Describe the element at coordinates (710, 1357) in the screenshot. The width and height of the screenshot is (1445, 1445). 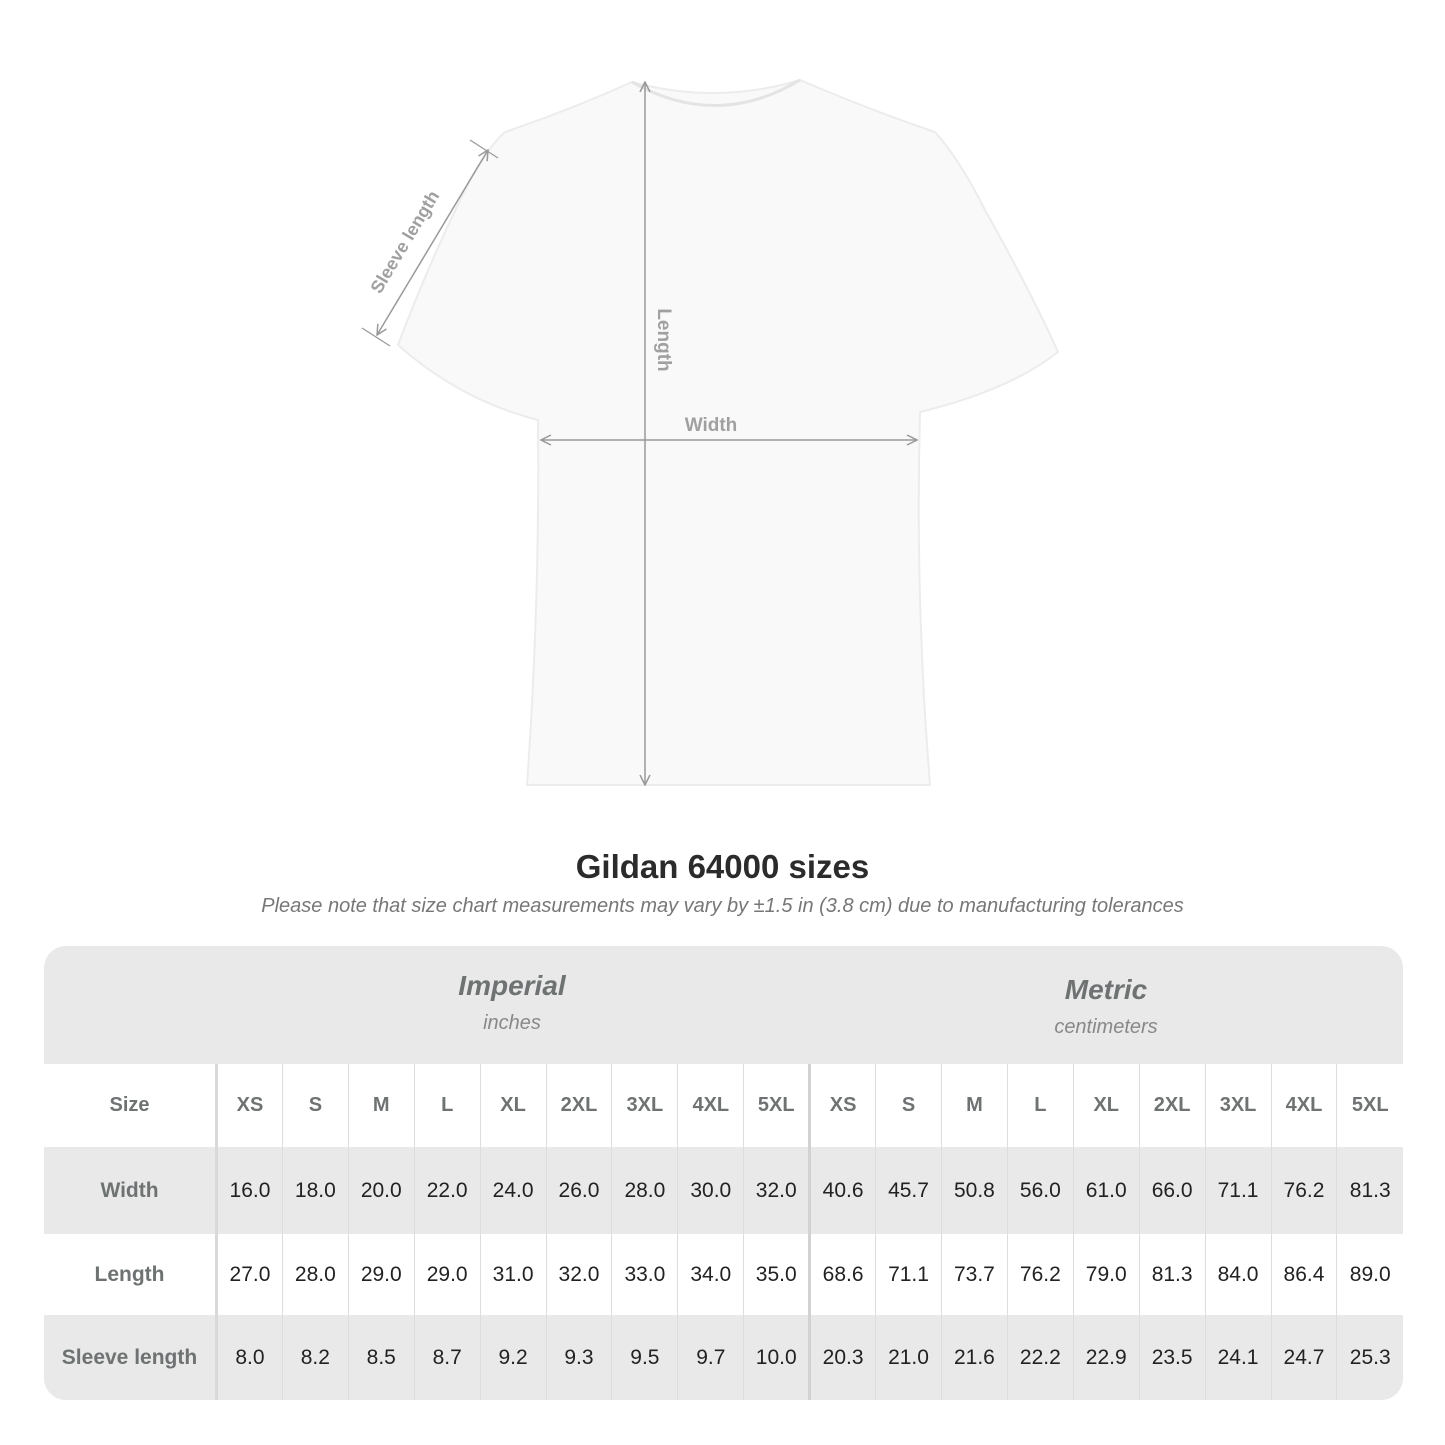
I see `imperial-cell: 9.7` at that location.